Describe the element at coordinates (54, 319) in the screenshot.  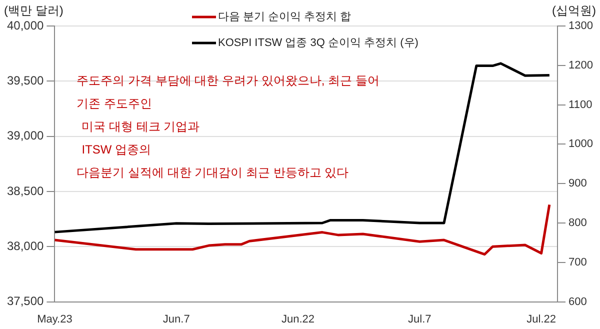
I see `x-tick-label: May.23` at that location.